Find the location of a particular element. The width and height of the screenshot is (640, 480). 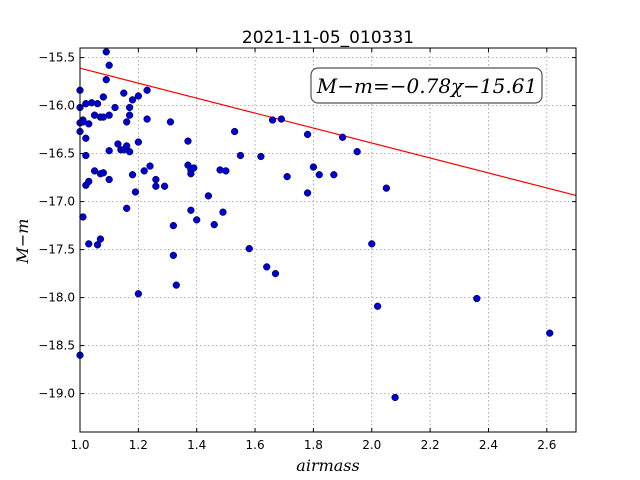

x-axis-label: airmass is located at coordinates (327, 465).